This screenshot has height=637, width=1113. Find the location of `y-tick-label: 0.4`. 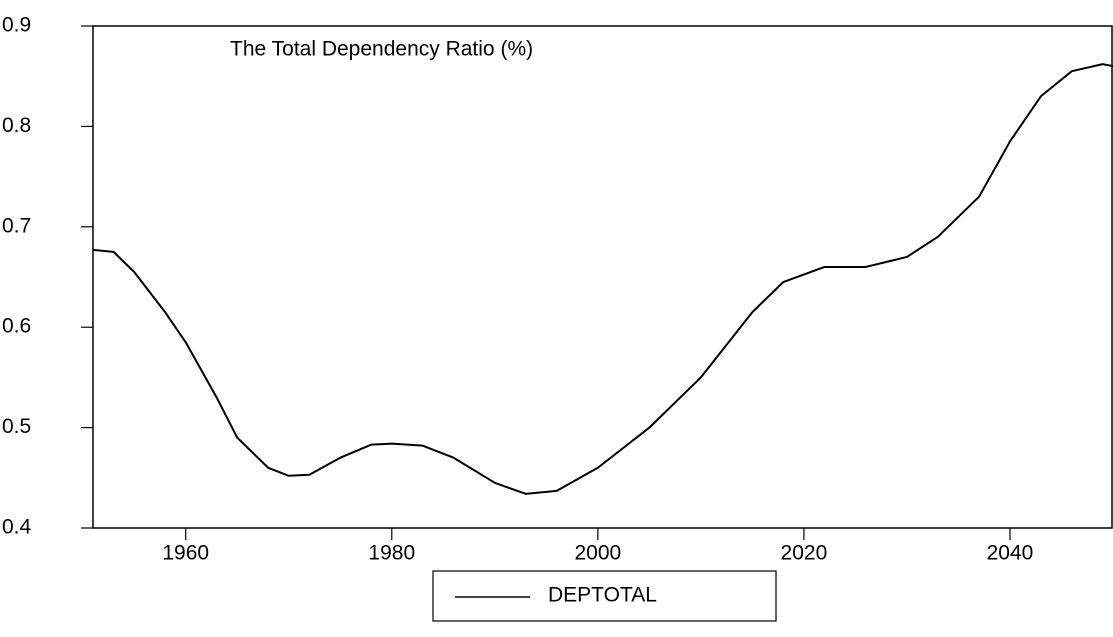

y-tick-label: 0.4 is located at coordinates (17, 527).